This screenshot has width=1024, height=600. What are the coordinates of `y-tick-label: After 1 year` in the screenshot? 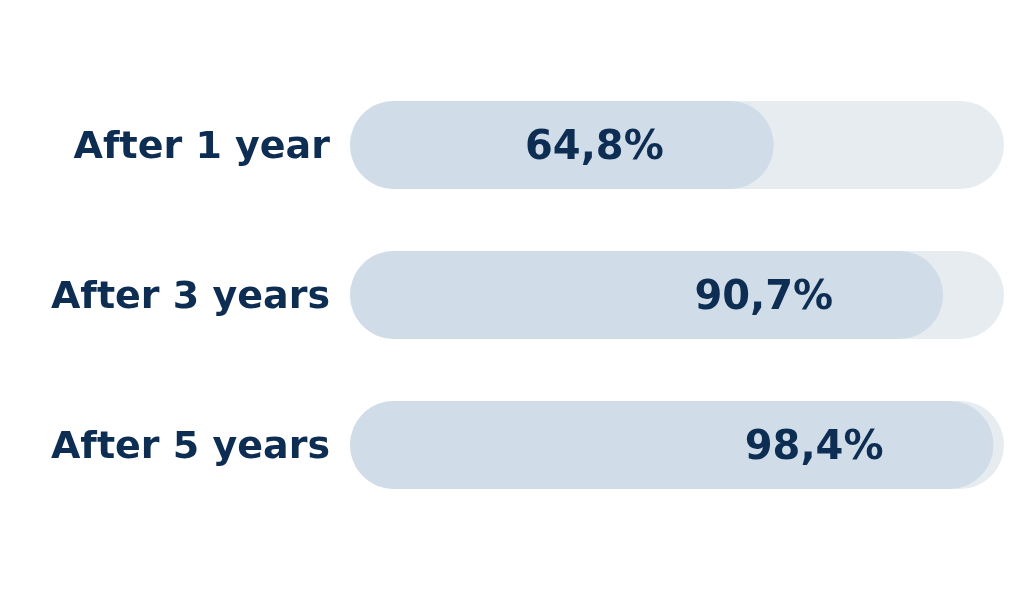 It's located at (202, 145).